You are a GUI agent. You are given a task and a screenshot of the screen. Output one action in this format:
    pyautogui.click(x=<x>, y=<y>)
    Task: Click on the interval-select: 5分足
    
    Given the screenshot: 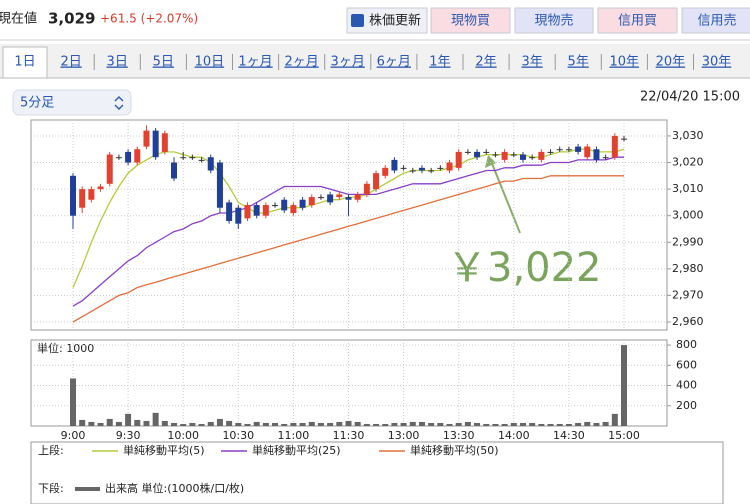 What is the action you would take?
    pyautogui.click(x=72, y=102)
    